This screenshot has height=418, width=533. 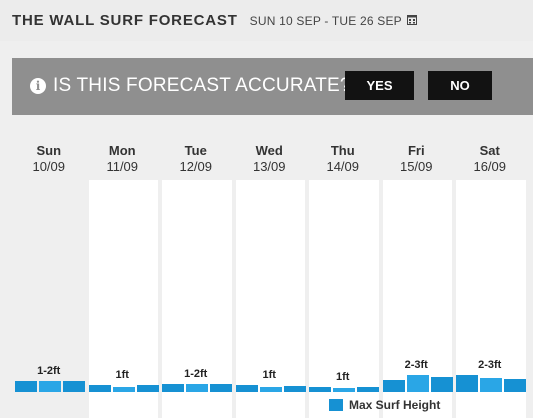 What do you see at coordinates (122, 166) in the screenshot?
I see `day-date: 11/09` at bounding box center [122, 166].